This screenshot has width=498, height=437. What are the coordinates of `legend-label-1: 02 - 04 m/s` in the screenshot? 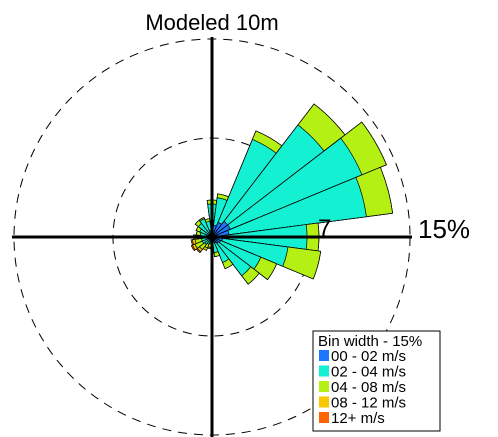 It's located at (368, 372).